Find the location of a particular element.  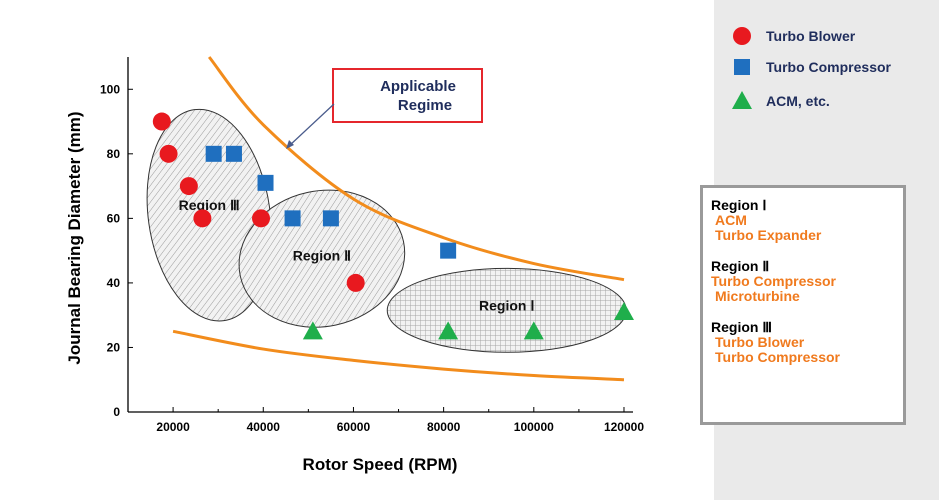

region-3-item: Turbo Blower is located at coordinates (760, 342).